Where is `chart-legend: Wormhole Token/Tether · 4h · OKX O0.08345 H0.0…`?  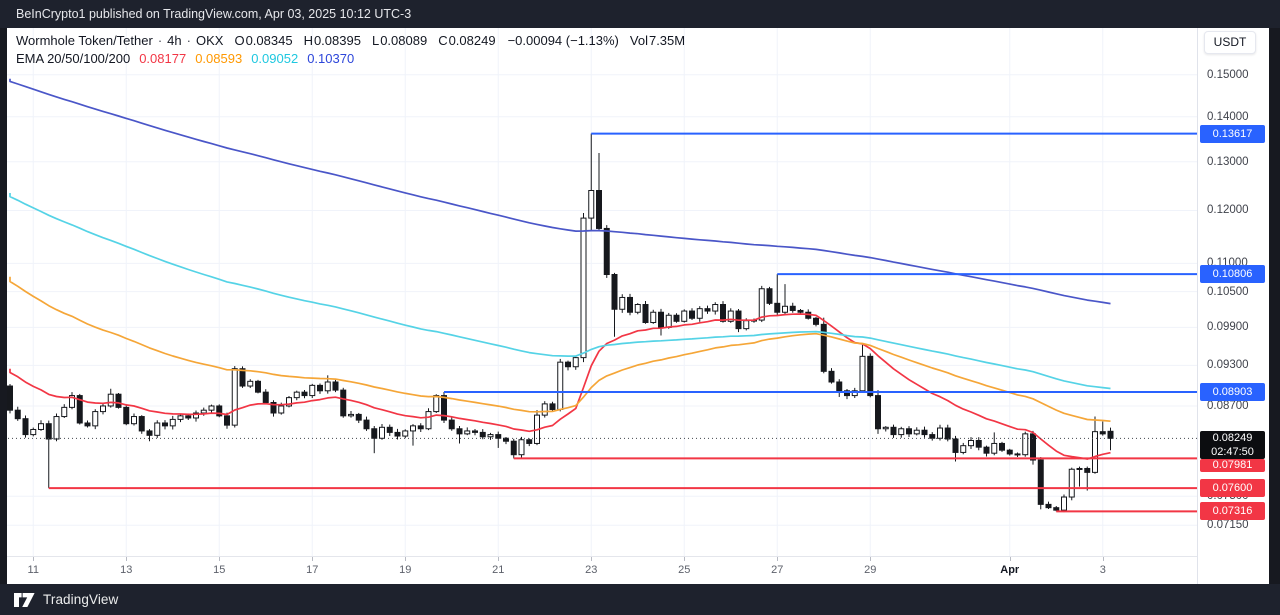
chart-legend: Wormhole Token/Tether · 4h · OKX O0.08345 H0.0… is located at coordinates (350, 50).